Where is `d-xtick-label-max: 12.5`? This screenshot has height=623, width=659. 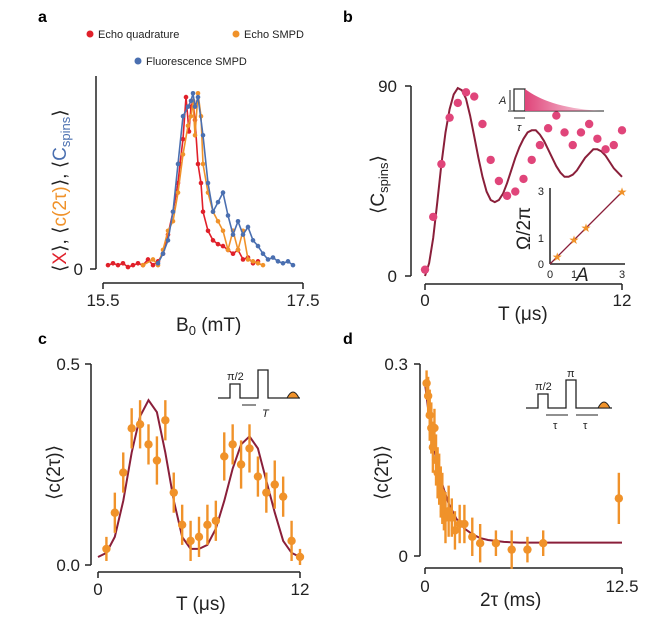
d-xtick-label-max: 12.5 is located at coordinates (621, 586).